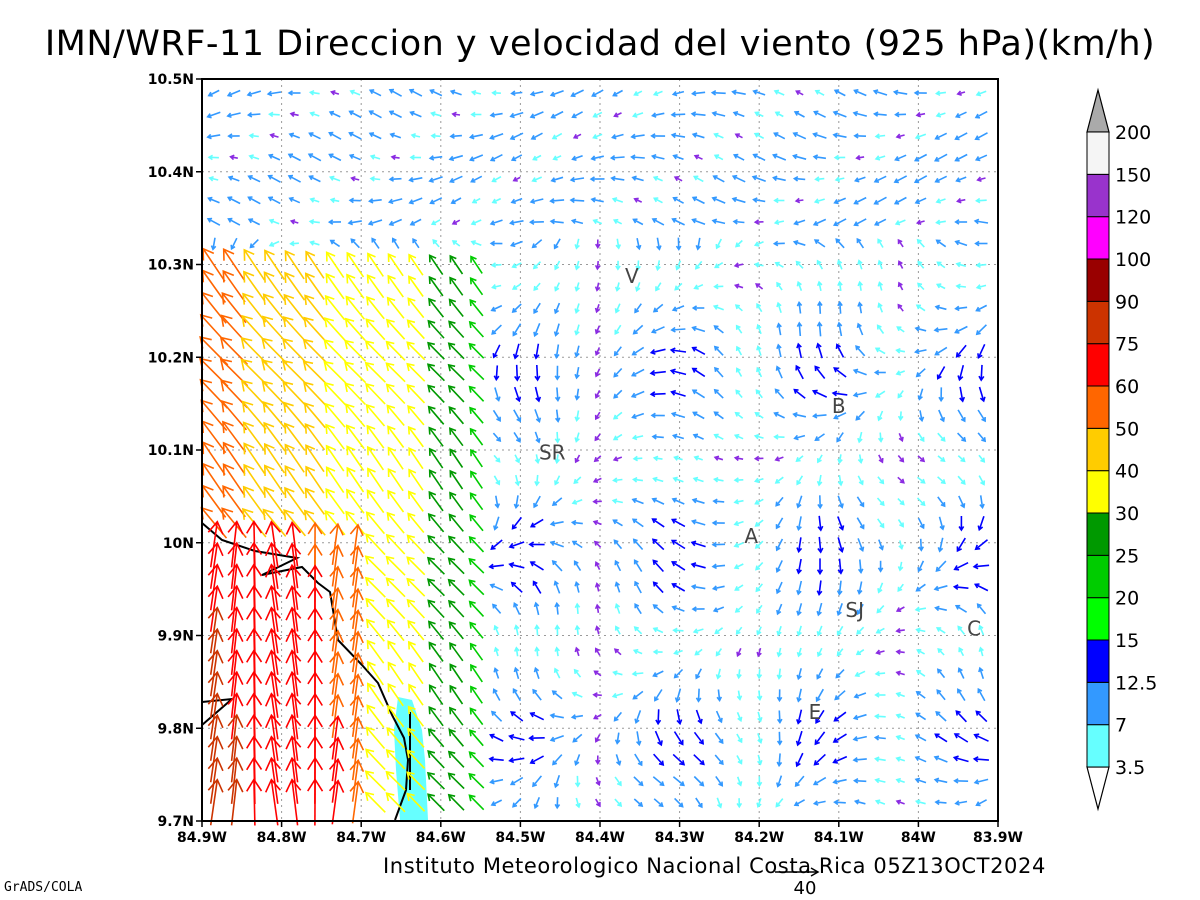 Image resolution: width=1200 pixels, height=900 pixels. What do you see at coordinates (1133, 218) in the screenshot?
I see `colorbar-label: 120` at bounding box center [1133, 218].